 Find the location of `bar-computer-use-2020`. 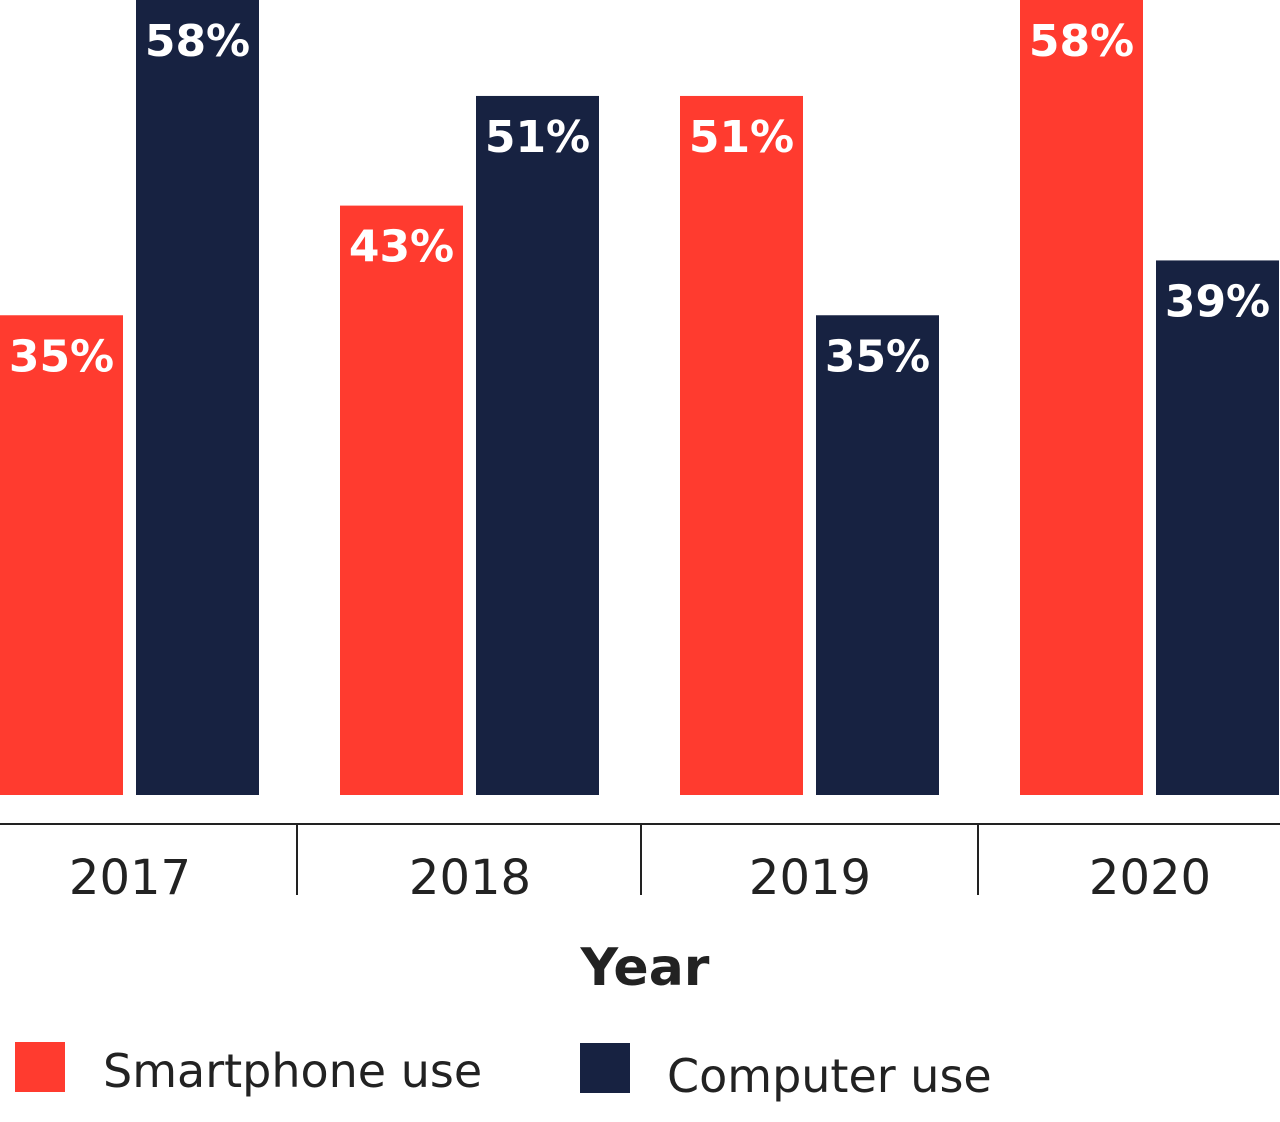

bar-computer-use-2020 is located at coordinates (1217, 527).